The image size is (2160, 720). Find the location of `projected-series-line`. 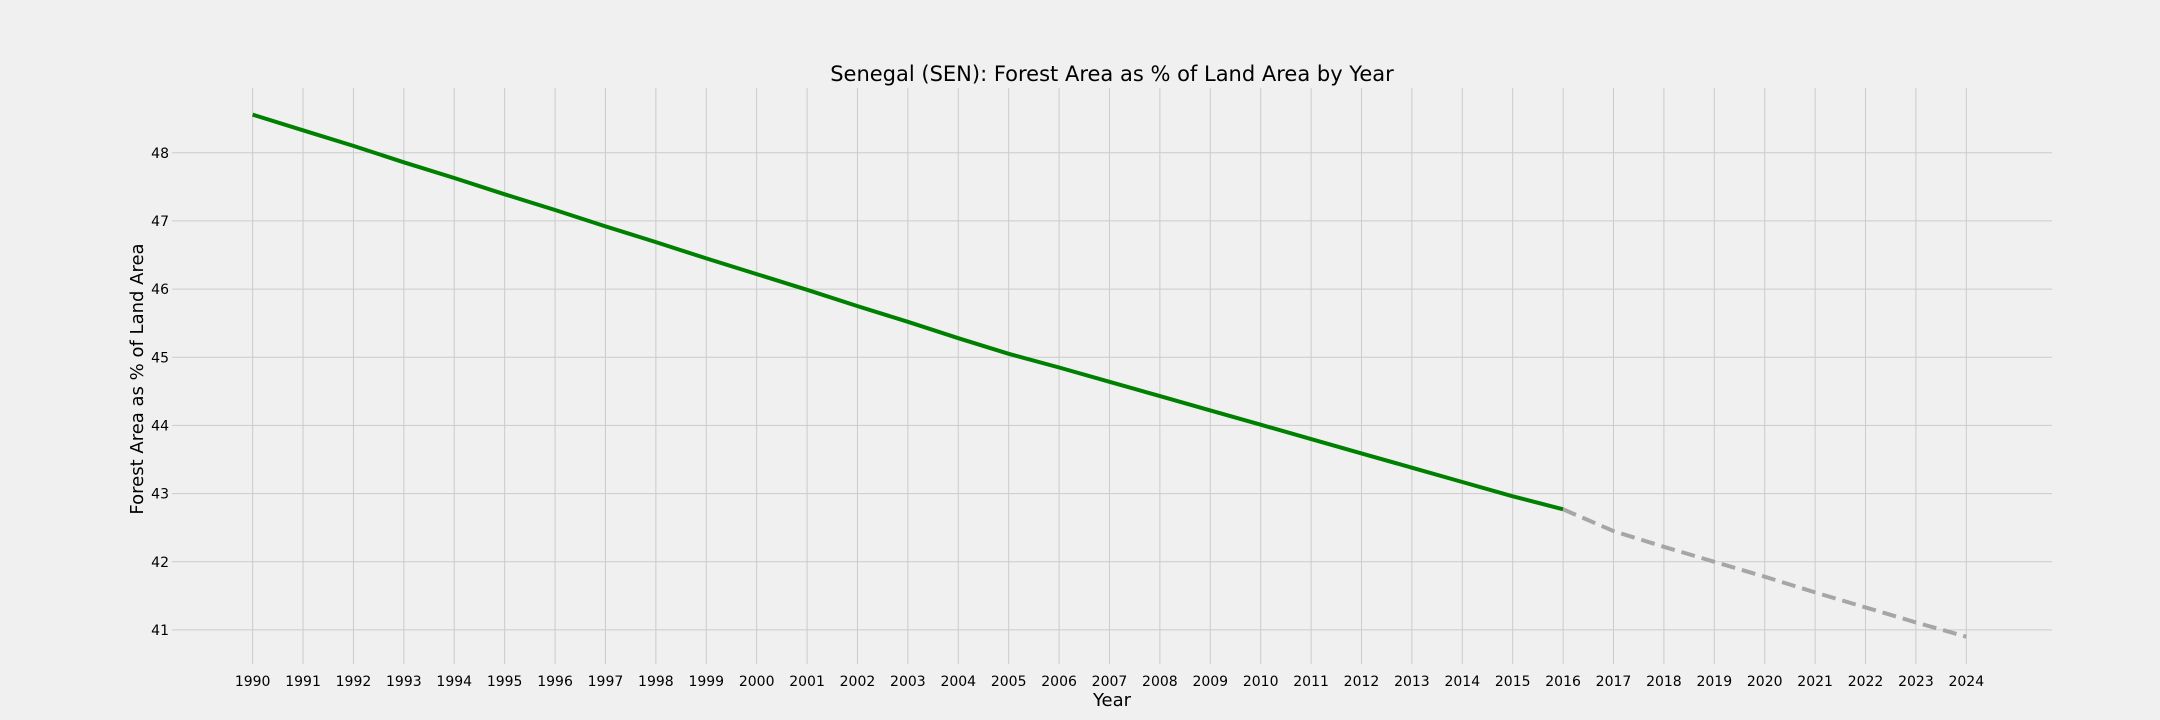

projected-series-line is located at coordinates (1764, 573).